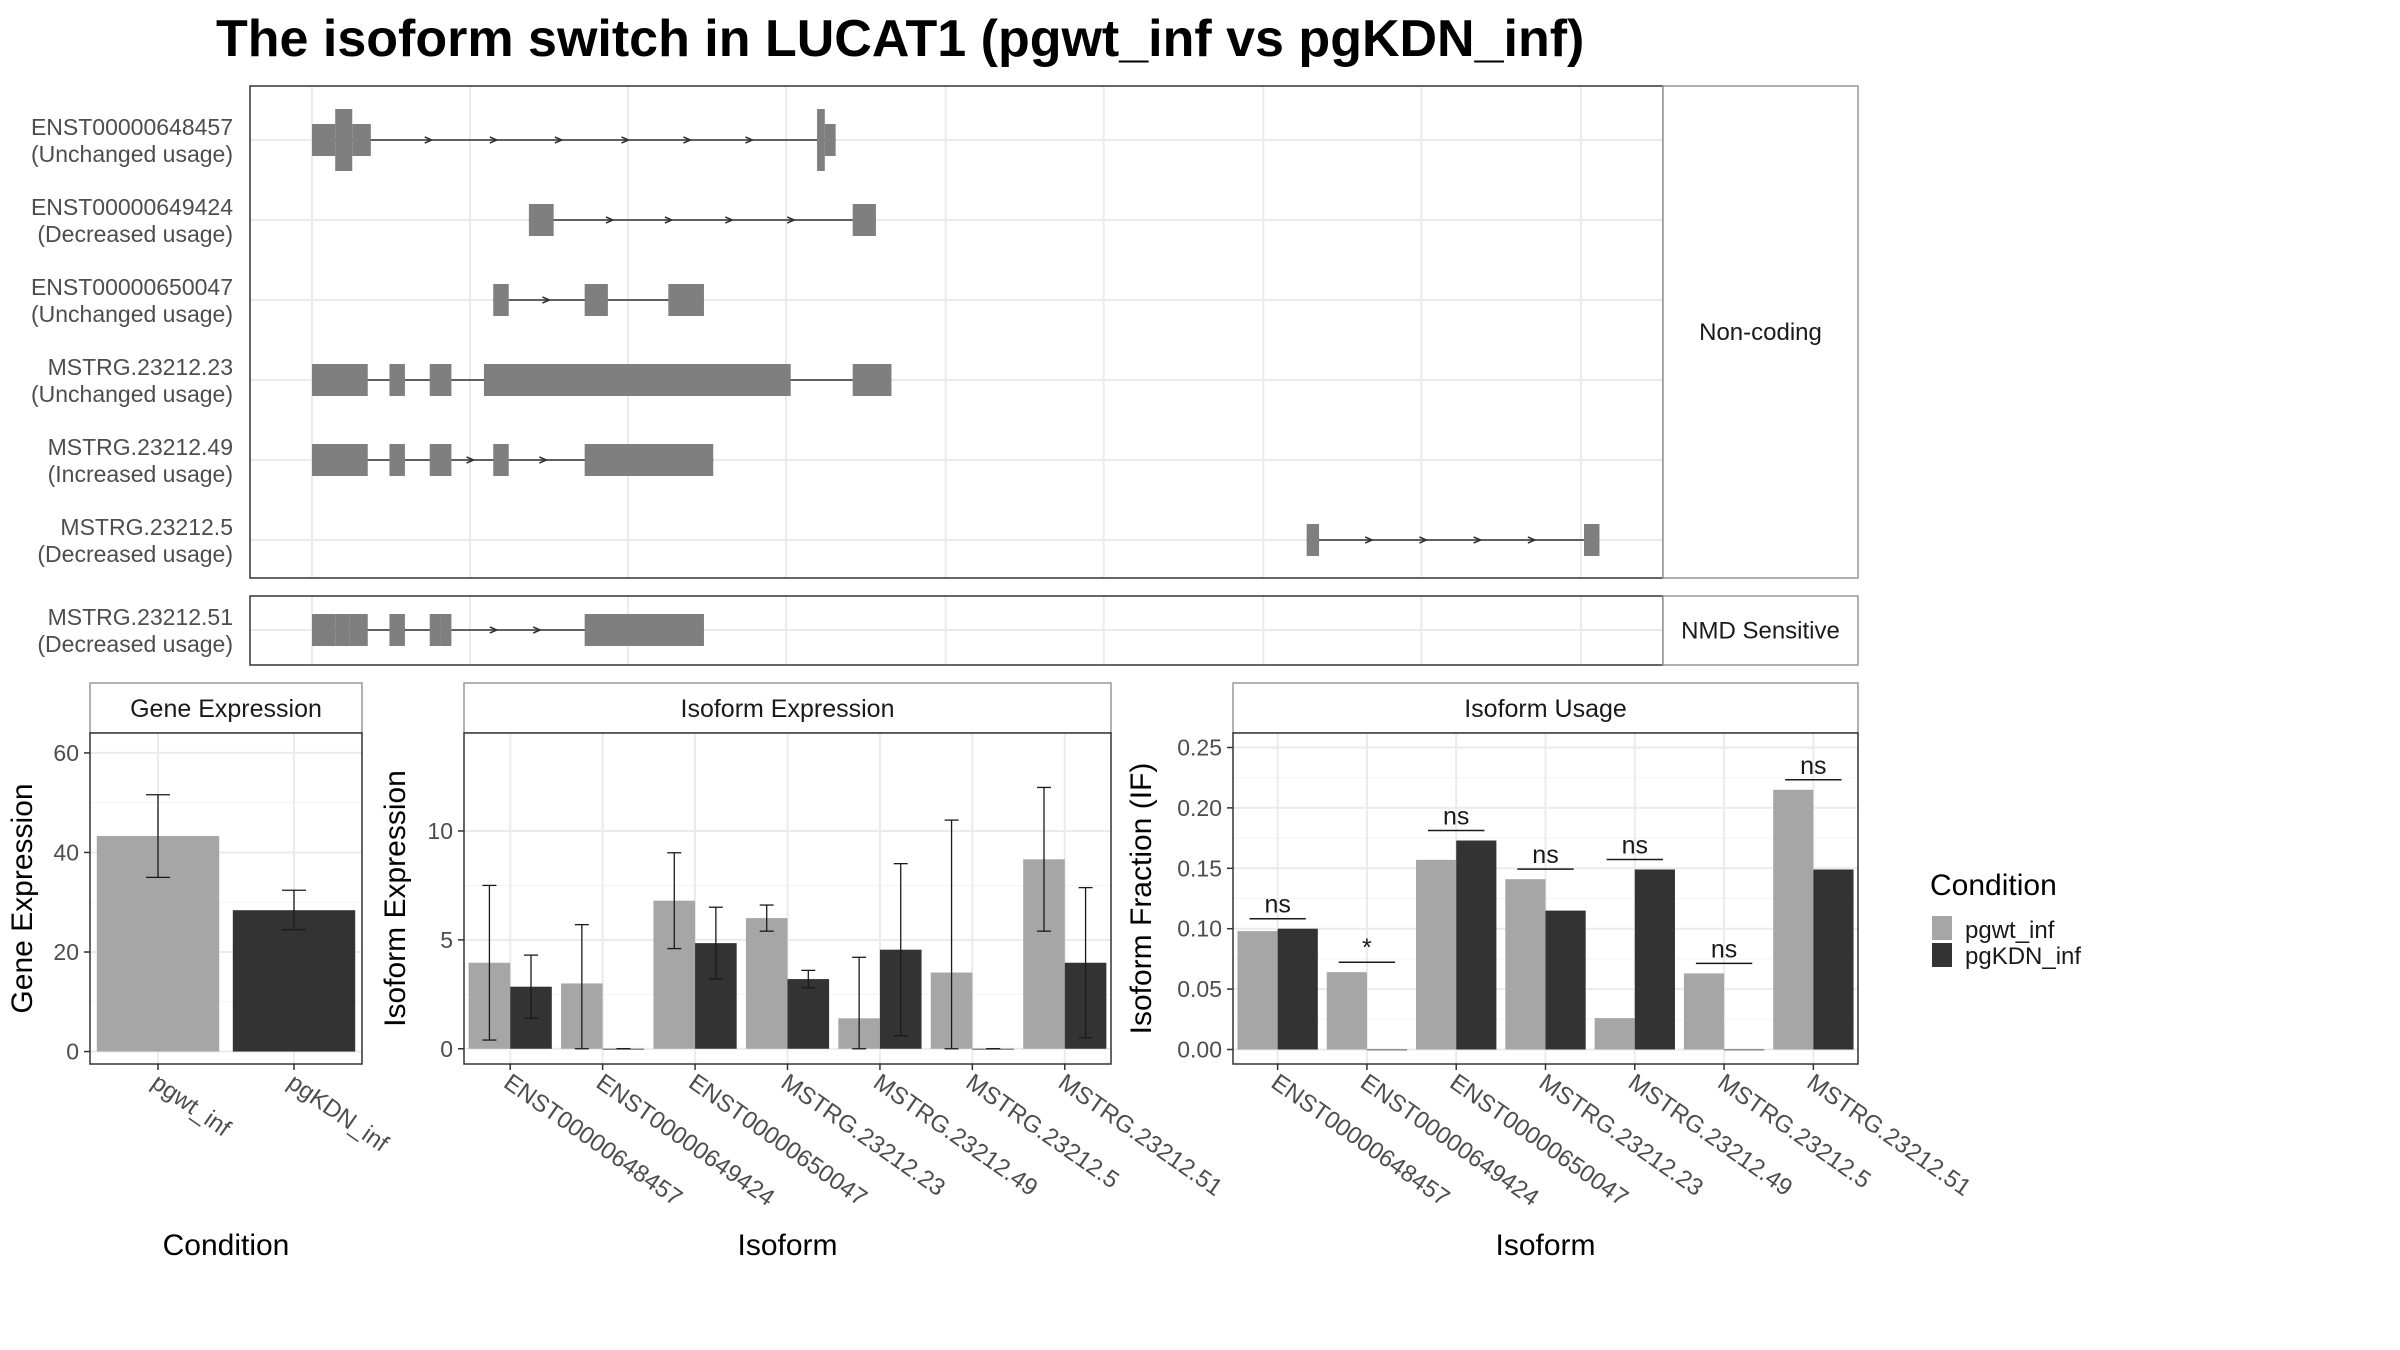 This screenshot has width=2400, height=1350. What do you see at coordinates (22, 898) in the screenshot?
I see `y-axis-title: Gene Expression` at bounding box center [22, 898].